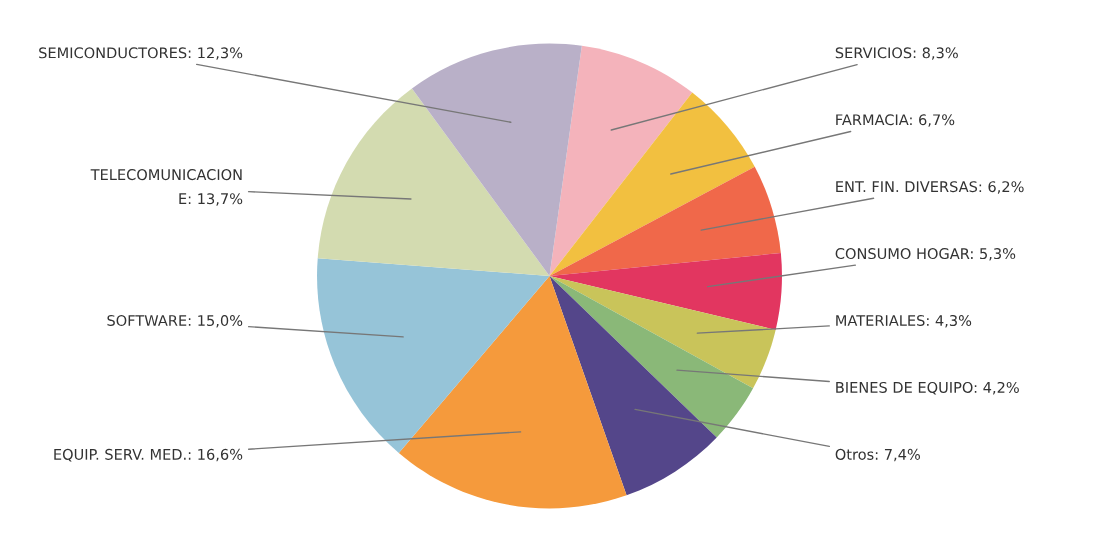 This screenshot has height=552, width=1099. What do you see at coordinates (877, 455) in the screenshot?
I see `slice-label: Otros: 7,4%` at bounding box center [877, 455].